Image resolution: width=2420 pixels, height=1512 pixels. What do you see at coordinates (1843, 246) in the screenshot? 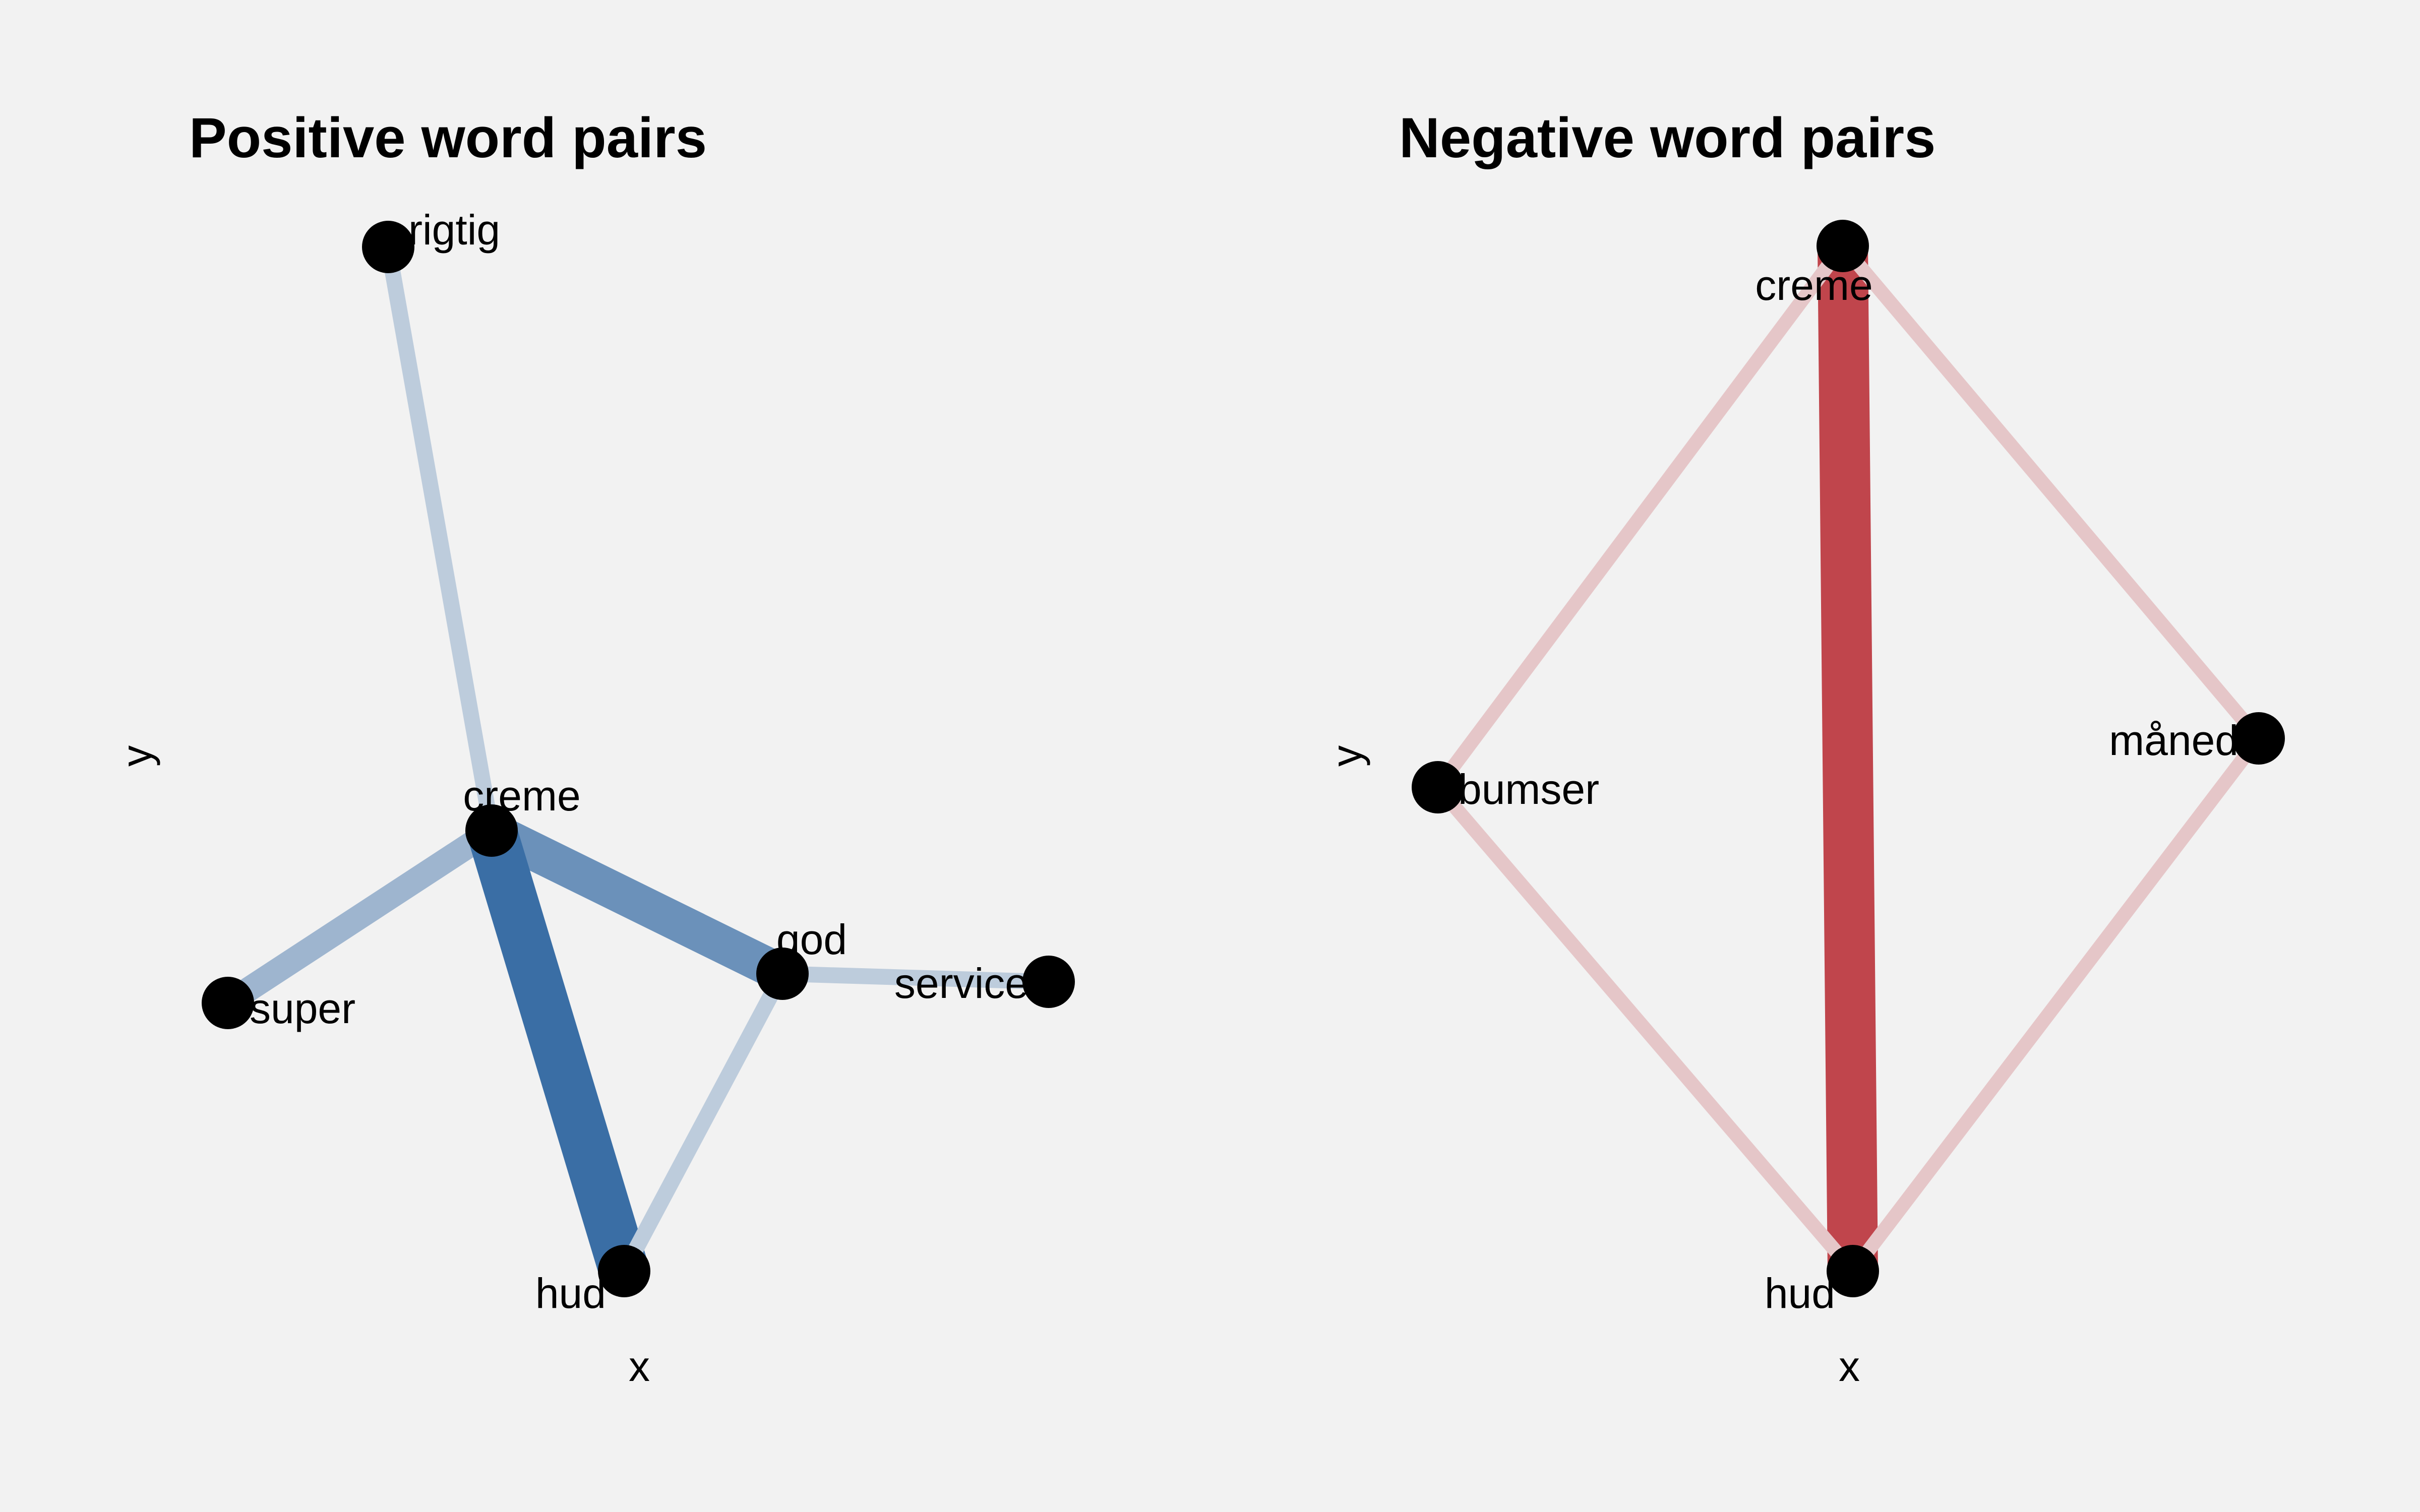
I see `negative-node-creme` at bounding box center [1843, 246].